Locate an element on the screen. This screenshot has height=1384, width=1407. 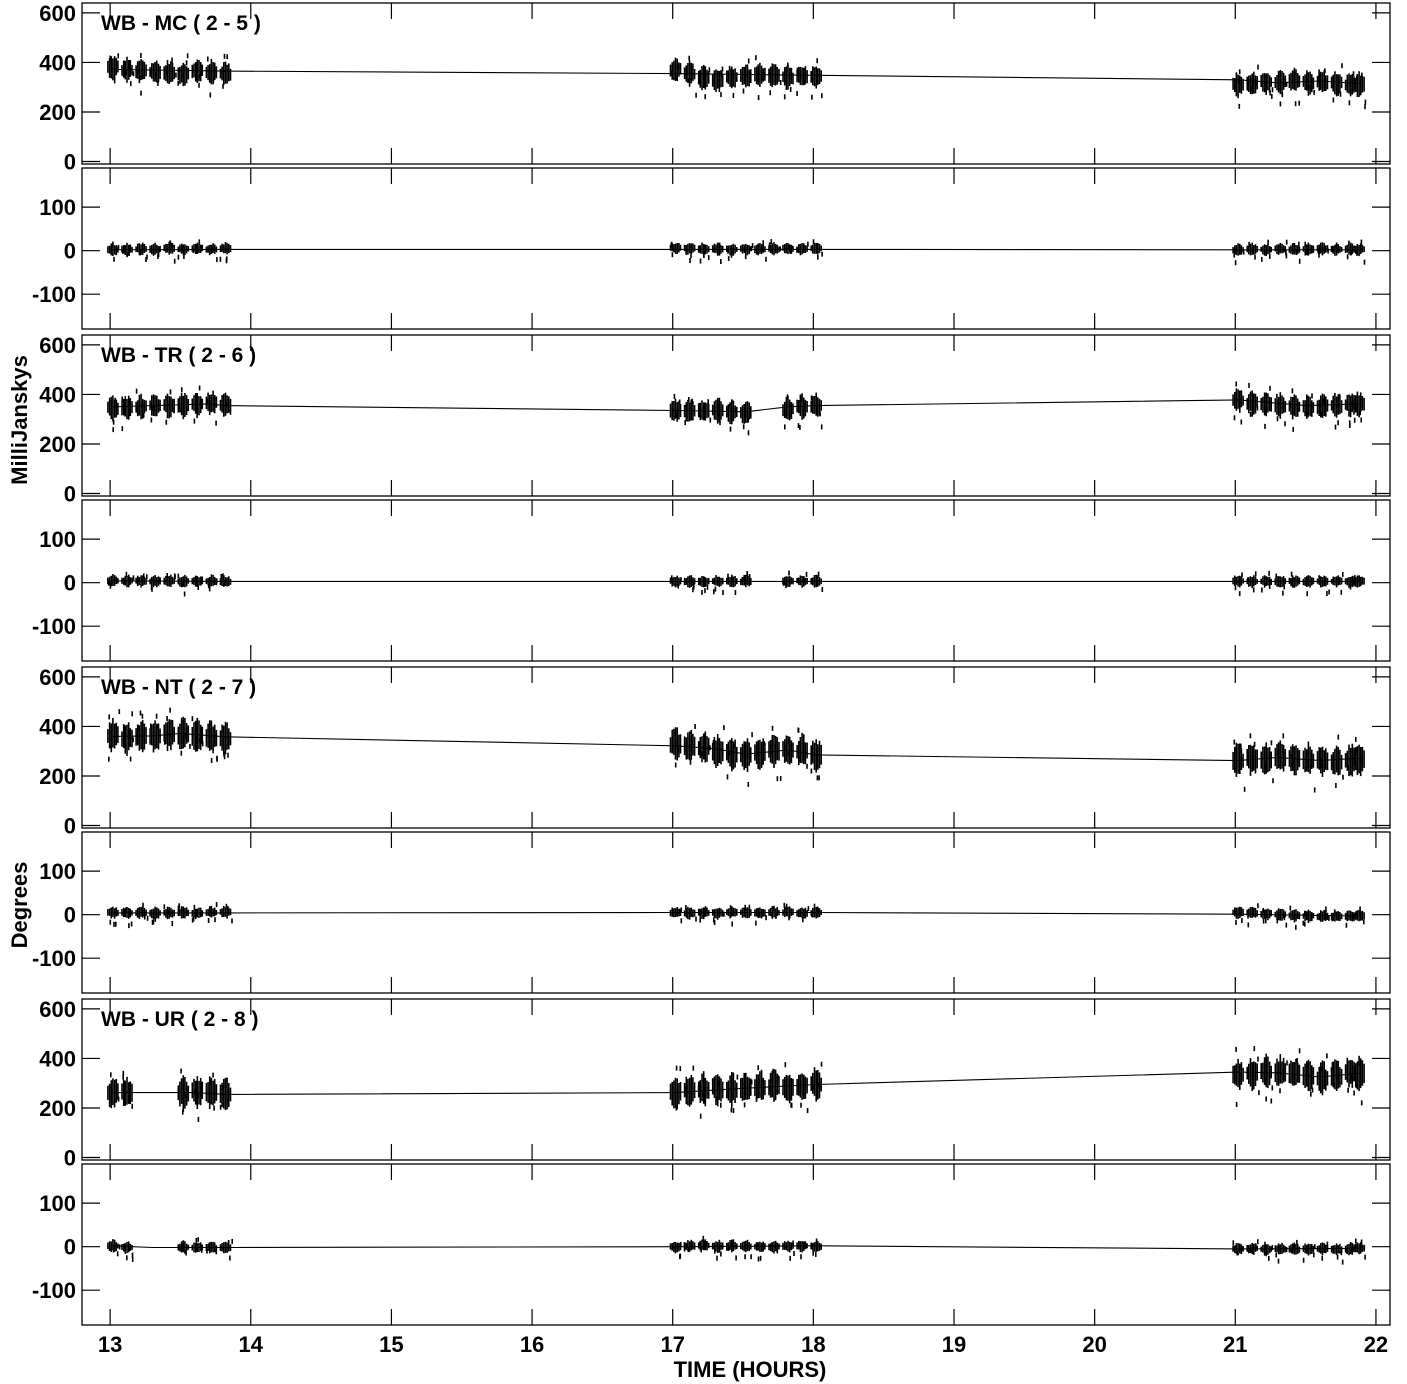
amplitude-model-line is located at coordinates (736, 76).